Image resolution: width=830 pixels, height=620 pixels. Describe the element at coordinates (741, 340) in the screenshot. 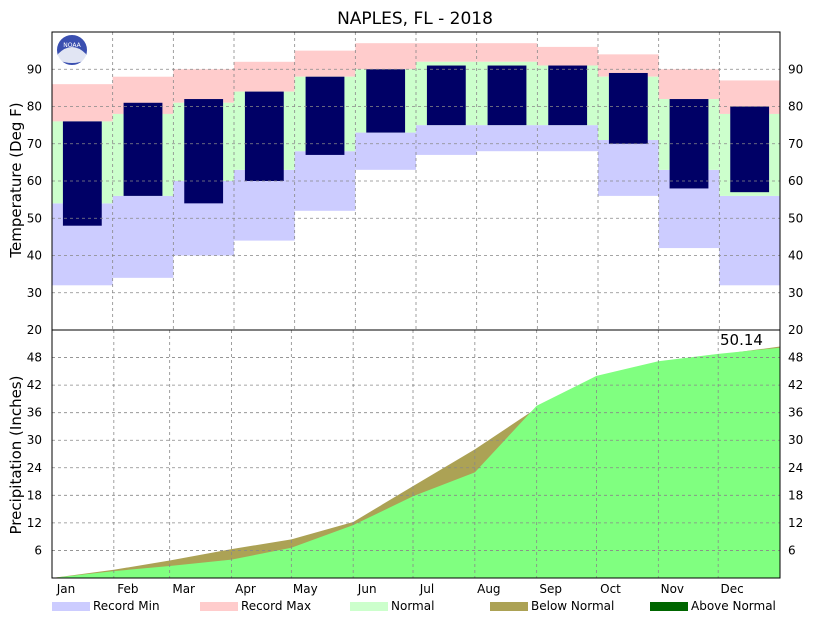

I see `total-precip-annotation: 50.14` at that location.